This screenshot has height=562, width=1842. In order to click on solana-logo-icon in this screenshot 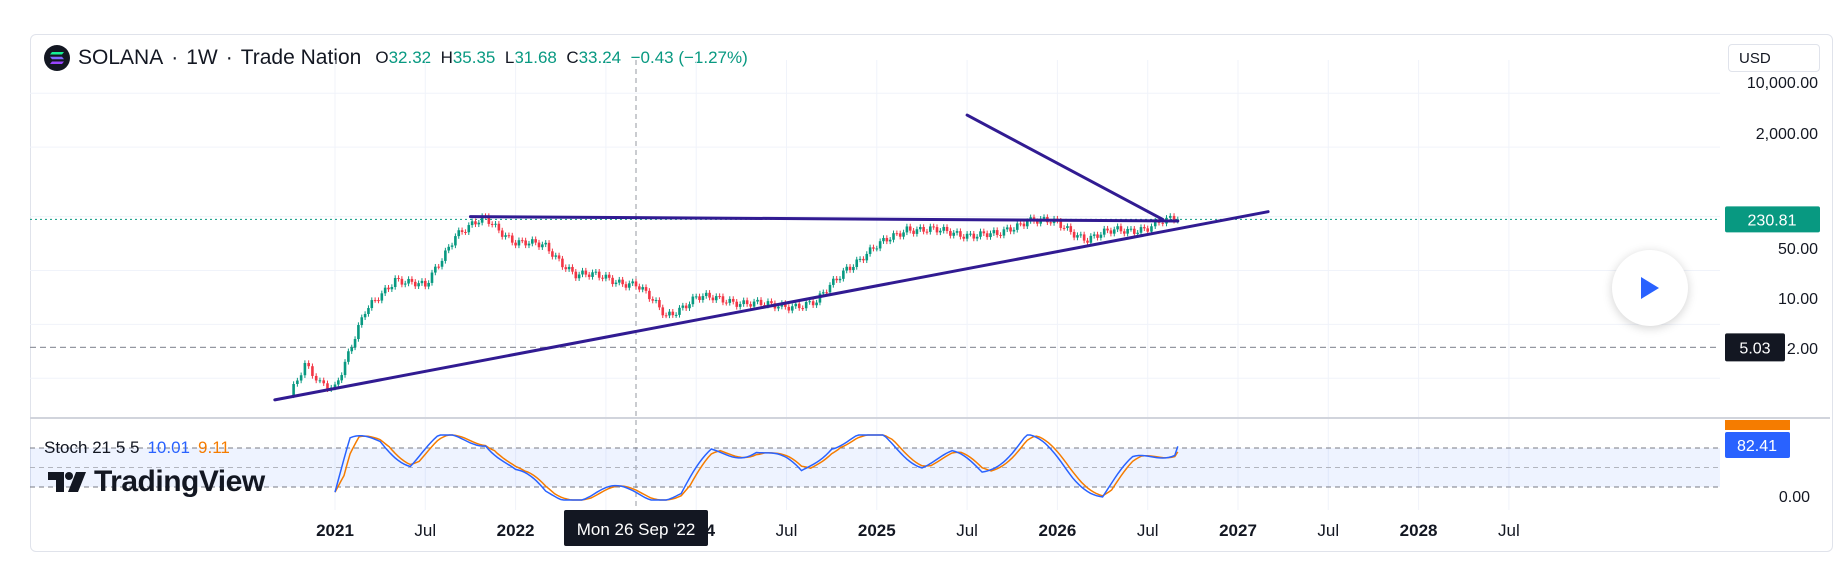, I will do `click(57, 58)`.